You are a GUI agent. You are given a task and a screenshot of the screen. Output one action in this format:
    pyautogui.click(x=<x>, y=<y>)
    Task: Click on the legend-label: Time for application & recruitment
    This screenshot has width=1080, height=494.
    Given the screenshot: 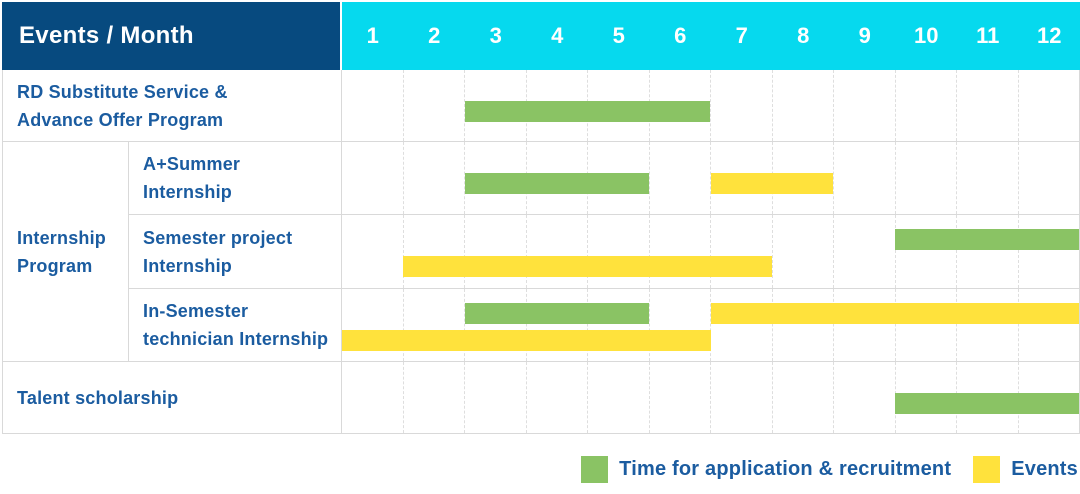 What is the action you would take?
    pyautogui.click(x=785, y=469)
    